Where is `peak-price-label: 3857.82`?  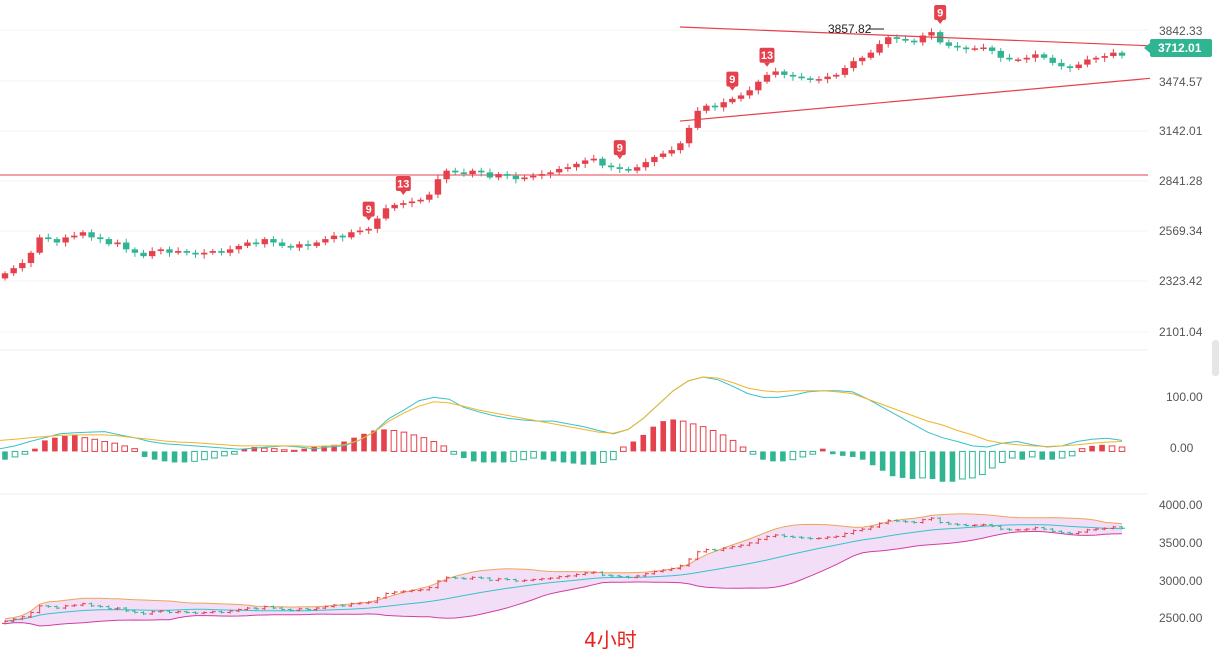
peak-price-label: 3857.82 is located at coordinates (850, 29).